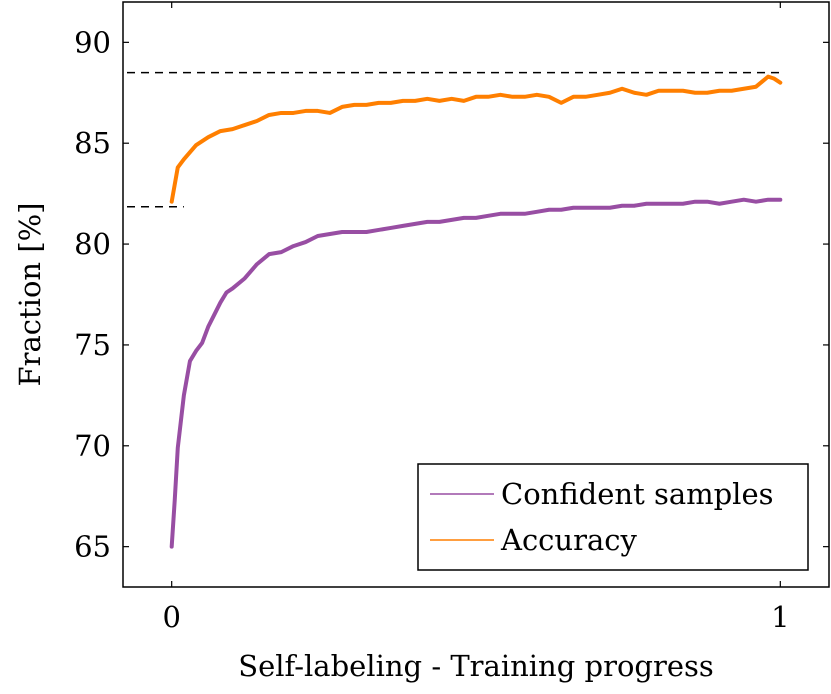 The width and height of the screenshot is (831, 694). I want to click on legend: Confident samples Accuracy, so click(613, 517).